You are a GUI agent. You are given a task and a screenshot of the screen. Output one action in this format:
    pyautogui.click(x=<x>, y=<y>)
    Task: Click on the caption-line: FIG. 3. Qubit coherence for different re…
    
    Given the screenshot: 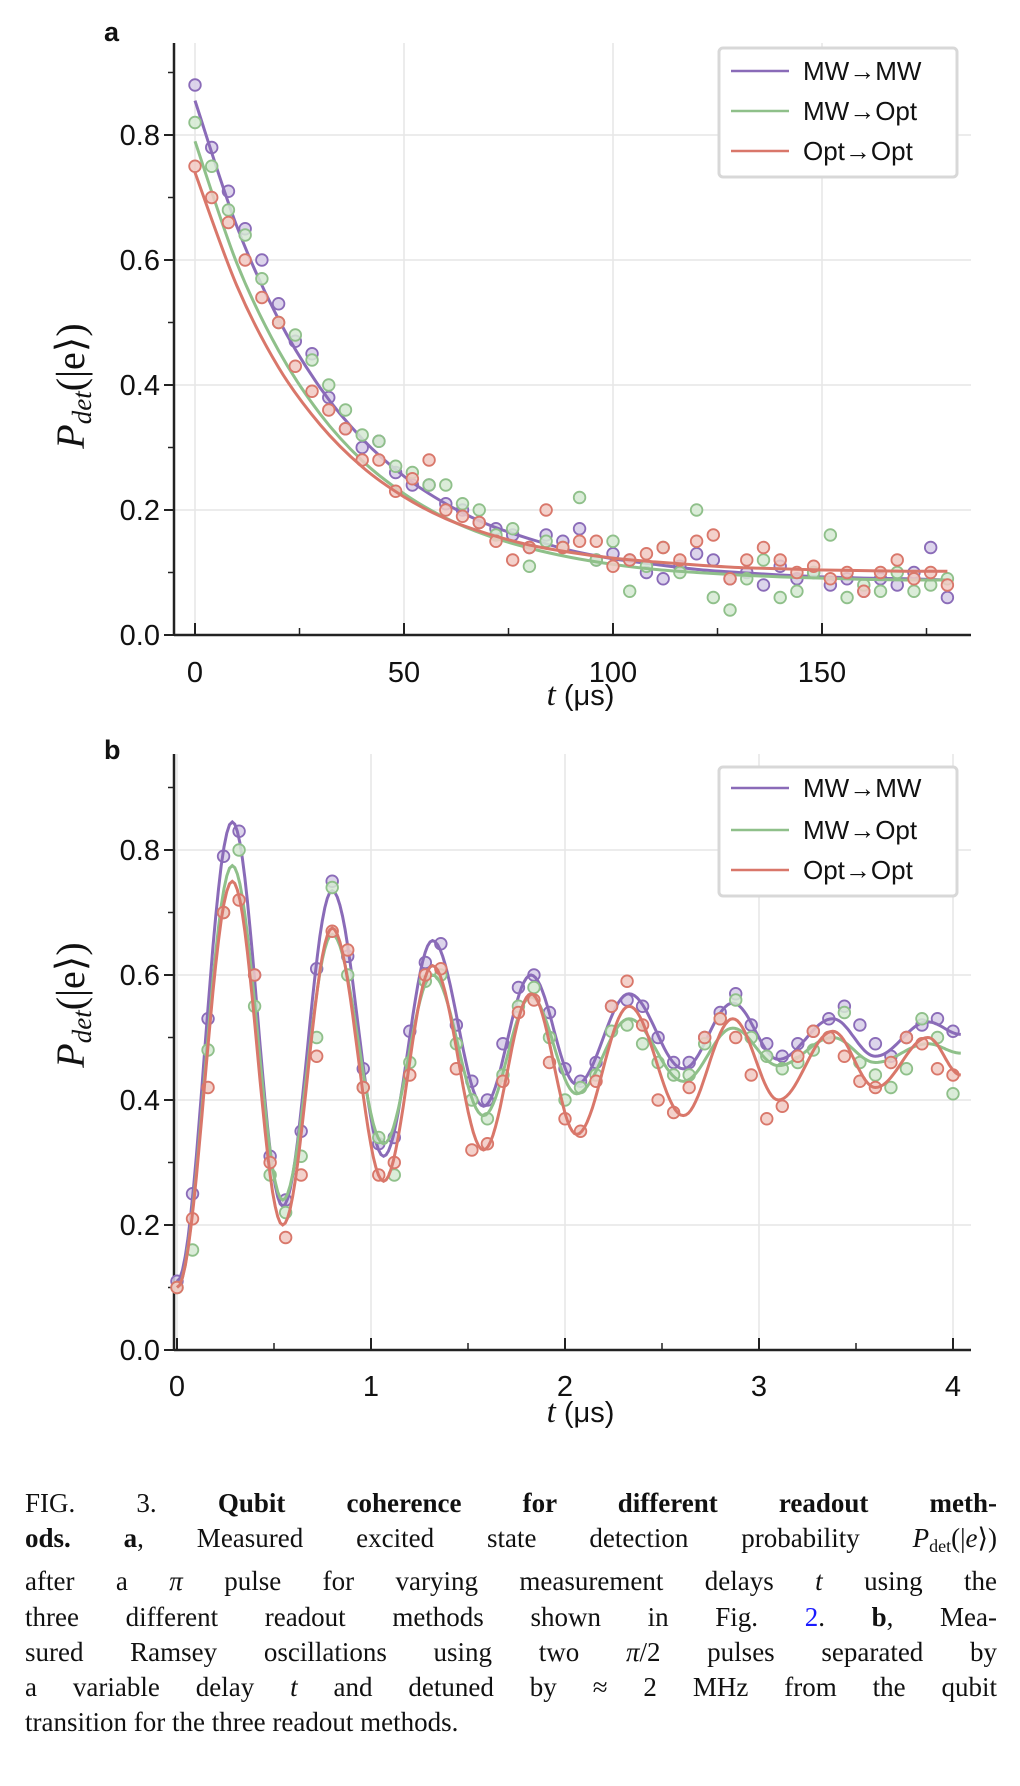 What is the action you would take?
    pyautogui.click(x=511, y=1503)
    